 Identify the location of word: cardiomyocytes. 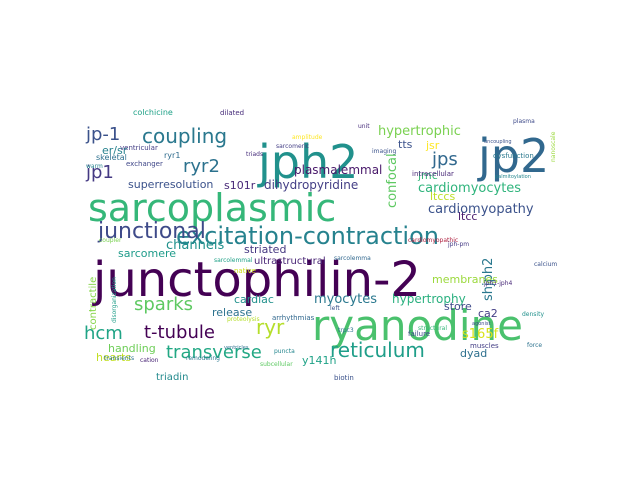
(469, 188).